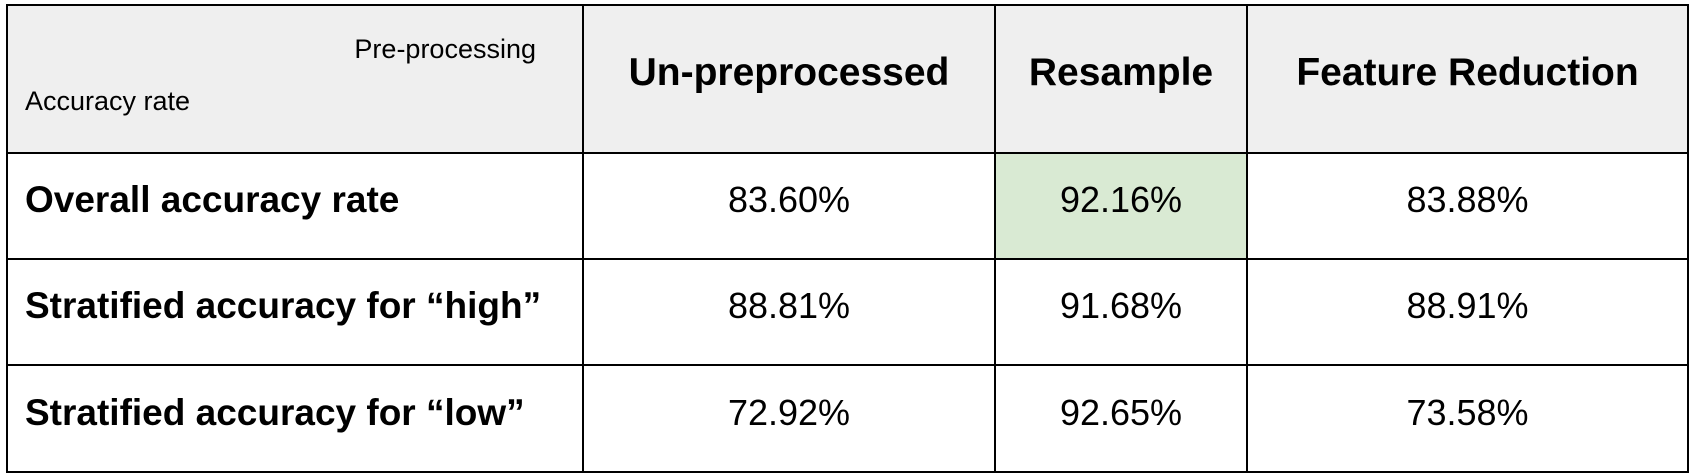 This screenshot has height=476, width=1690. What do you see at coordinates (1467, 418) in the screenshot?
I see `table-cell: 73.58%` at bounding box center [1467, 418].